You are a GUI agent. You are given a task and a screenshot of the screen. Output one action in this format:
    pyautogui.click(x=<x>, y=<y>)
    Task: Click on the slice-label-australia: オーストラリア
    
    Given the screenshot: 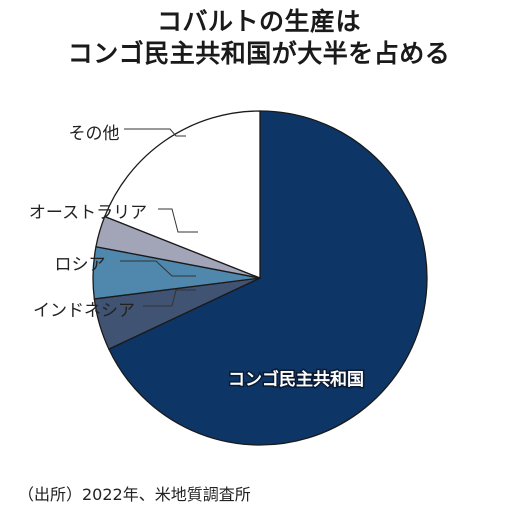 What is the action you would take?
    pyautogui.click(x=88, y=213)
    